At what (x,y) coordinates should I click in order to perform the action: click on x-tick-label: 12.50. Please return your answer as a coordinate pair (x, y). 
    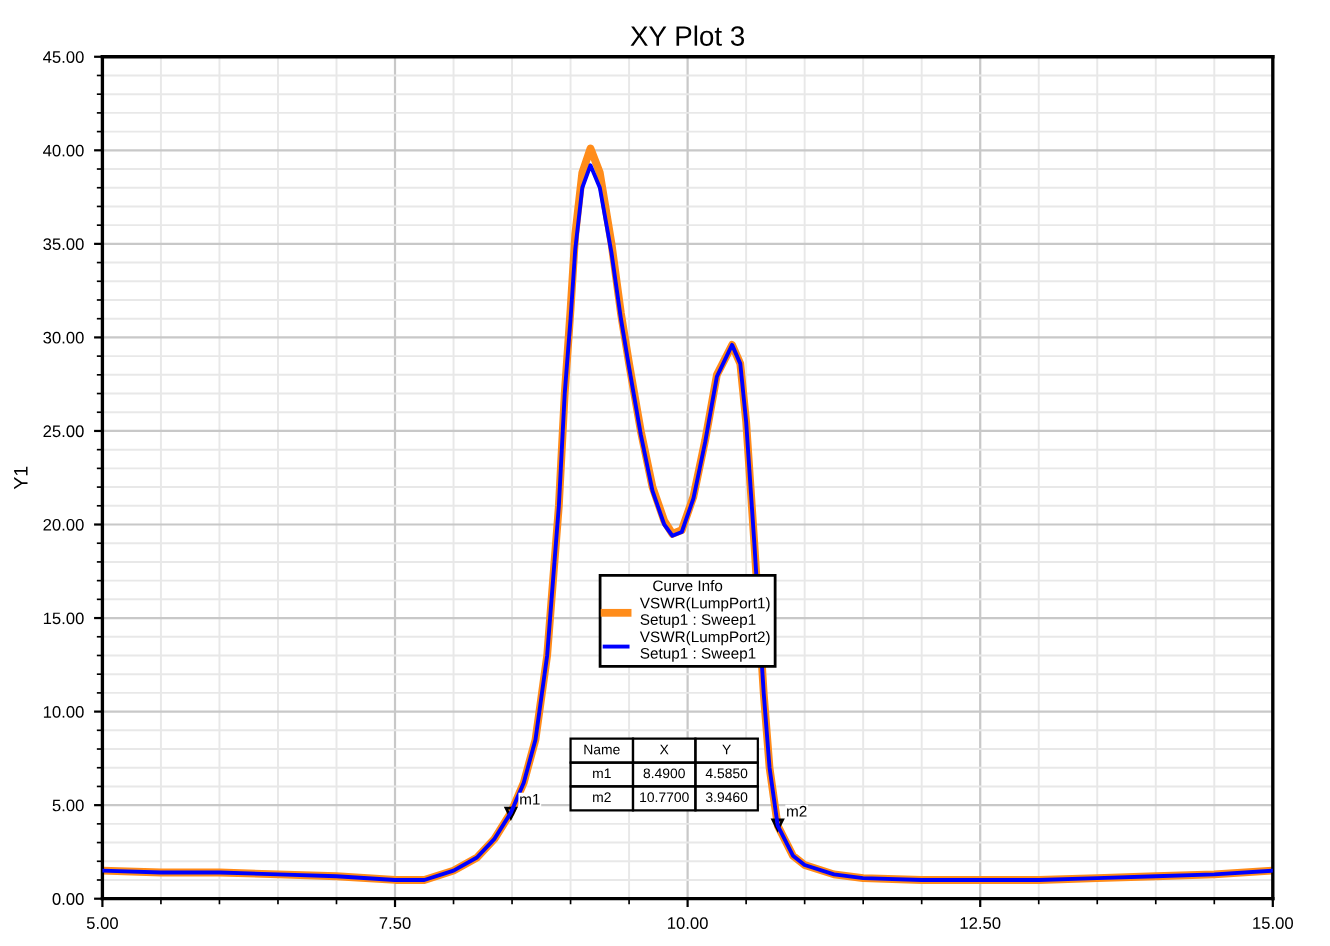
    Looking at the image, I should click on (980, 923).